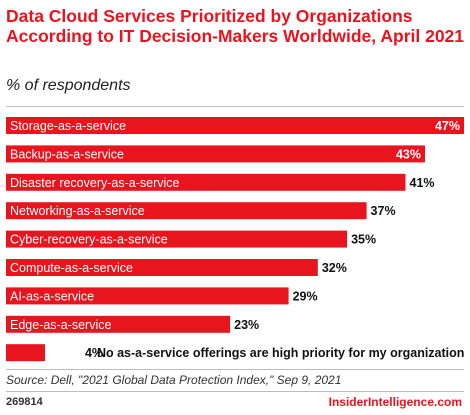 The height and width of the screenshot is (415, 470). I want to click on value-label: 41%, so click(422, 183).